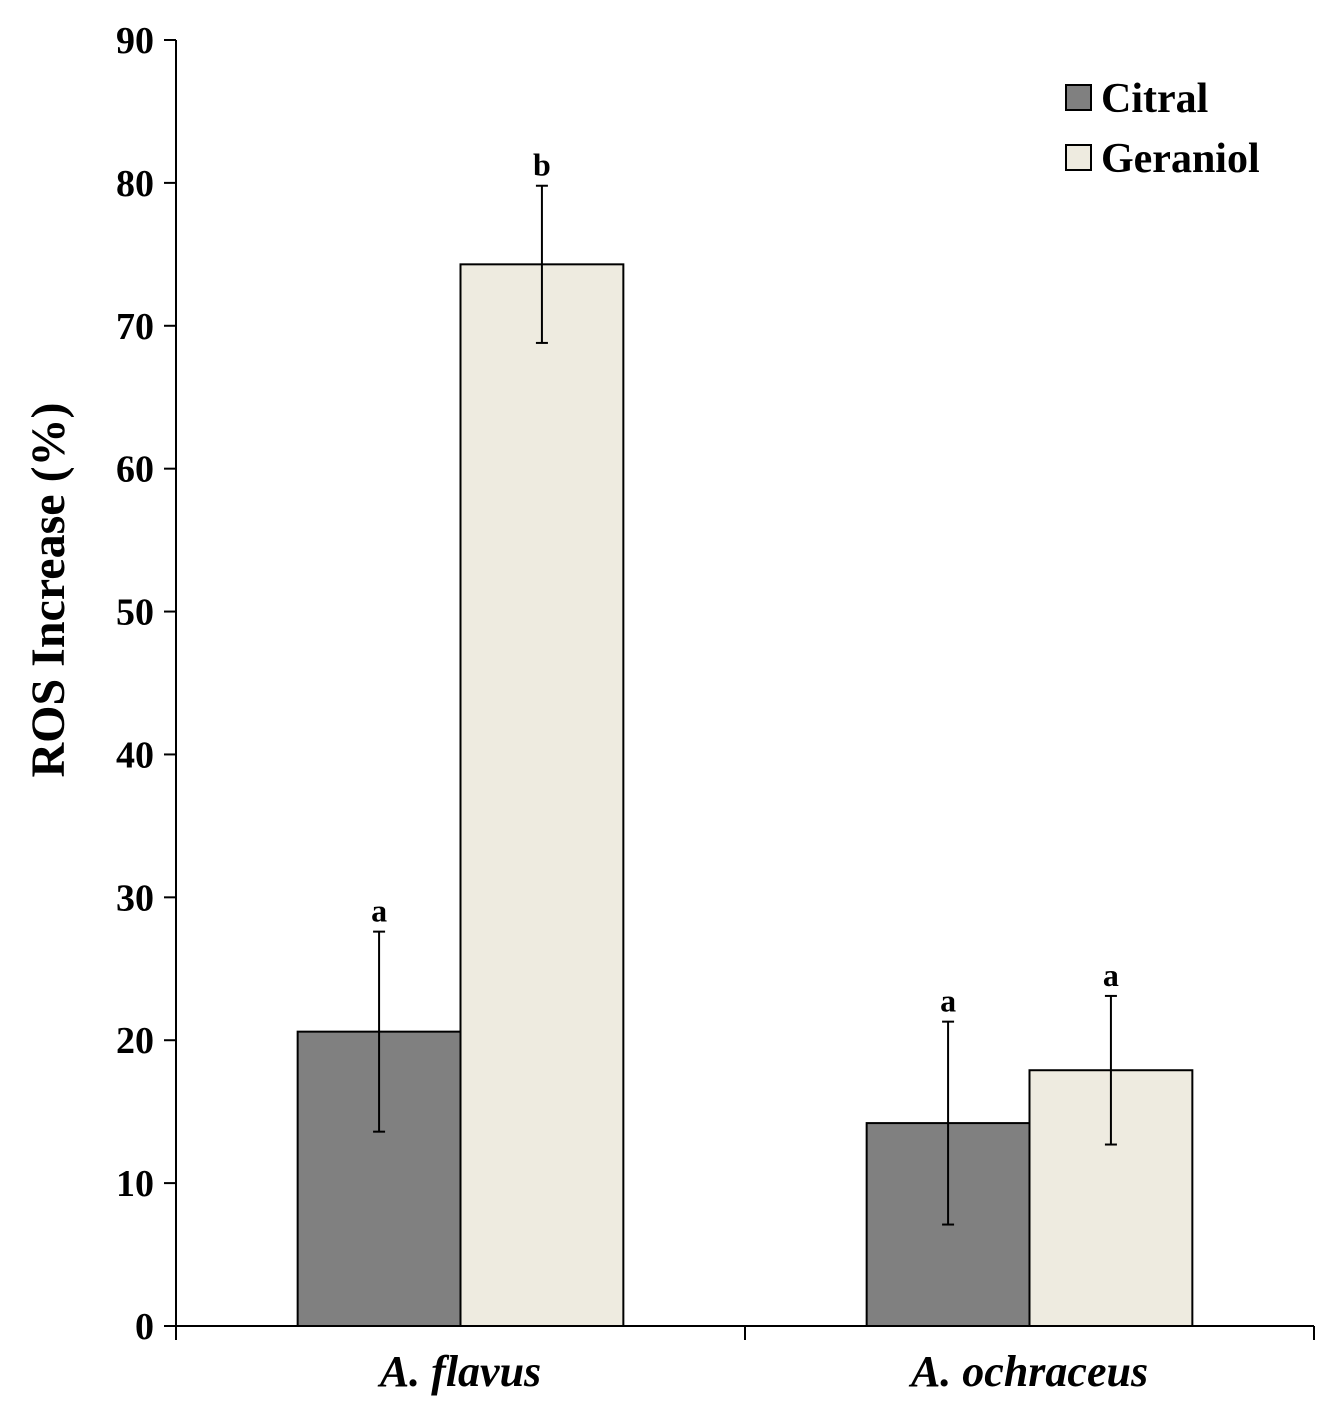 The width and height of the screenshot is (1334, 1410). Describe the element at coordinates (1180, 159) in the screenshot. I see `legend-label: Geraniol` at that location.